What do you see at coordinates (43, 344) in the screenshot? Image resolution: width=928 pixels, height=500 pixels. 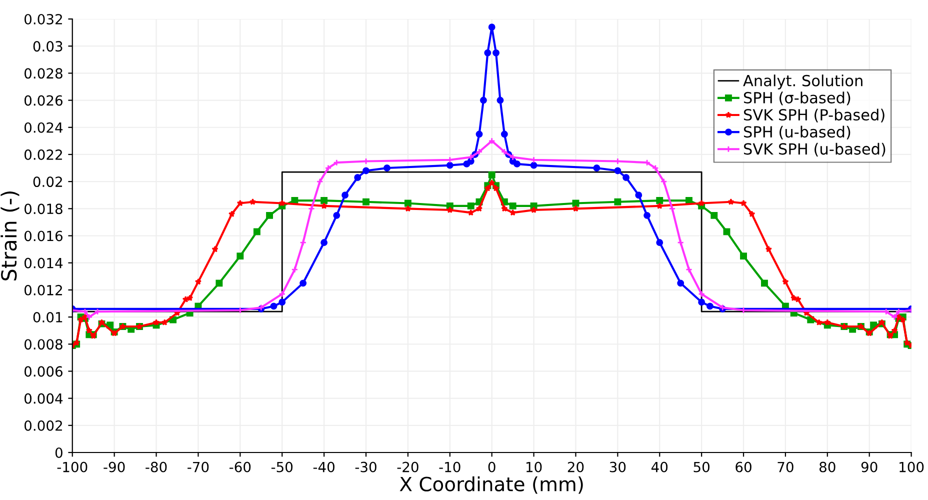 I see `y-tick-label: 0.008` at bounding box center [43, 344].